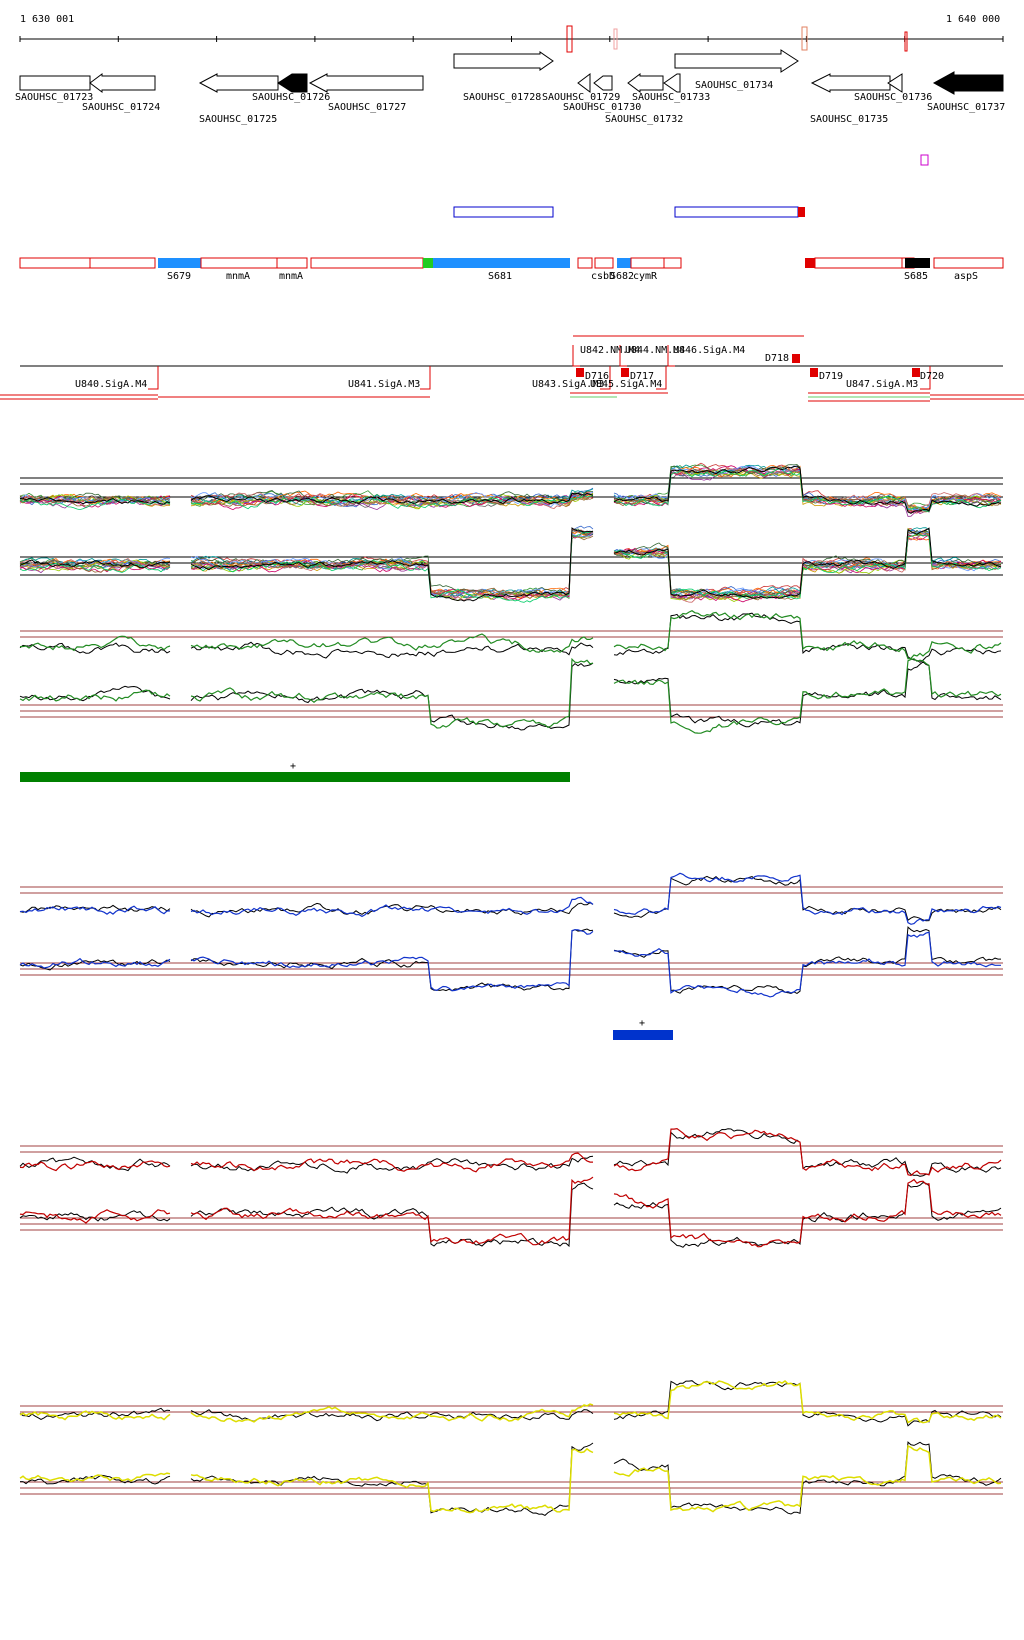  Describe the element at coordinates (238, 119) in the screenshot. I see `gene-label: SAOUHSC_01725` at that location.